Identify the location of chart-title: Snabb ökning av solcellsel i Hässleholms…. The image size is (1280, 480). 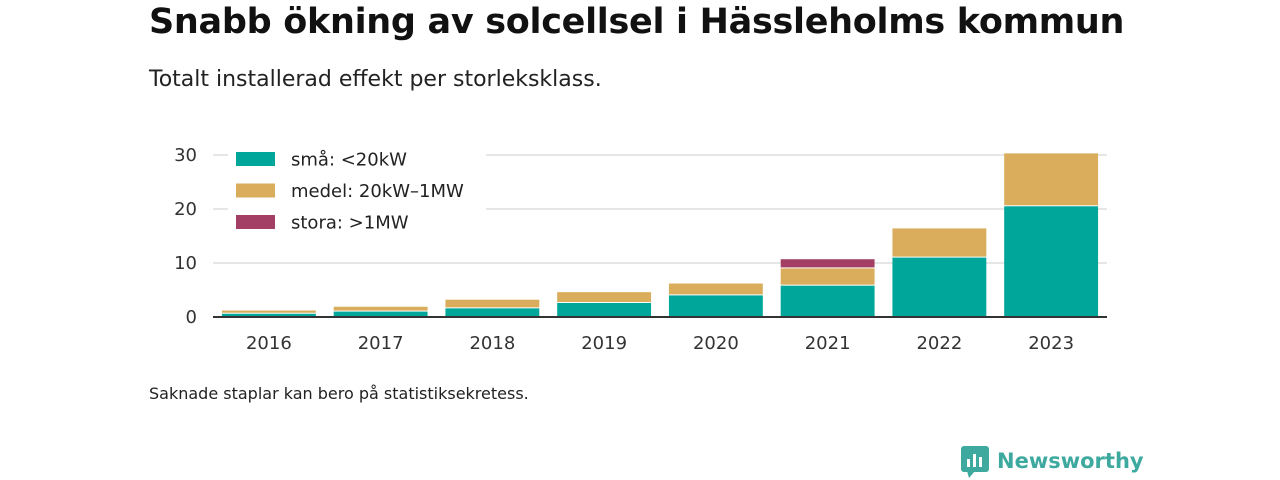
(637, 22).